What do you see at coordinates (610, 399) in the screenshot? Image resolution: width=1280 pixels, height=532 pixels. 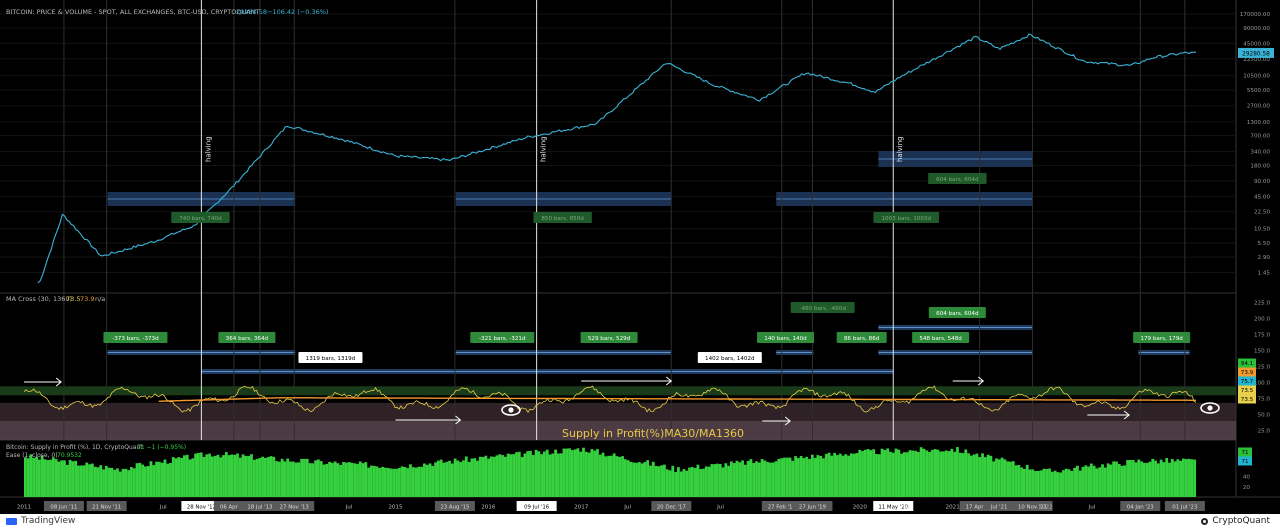 I see `ma-fast-line` at bounding box center [610, 399].